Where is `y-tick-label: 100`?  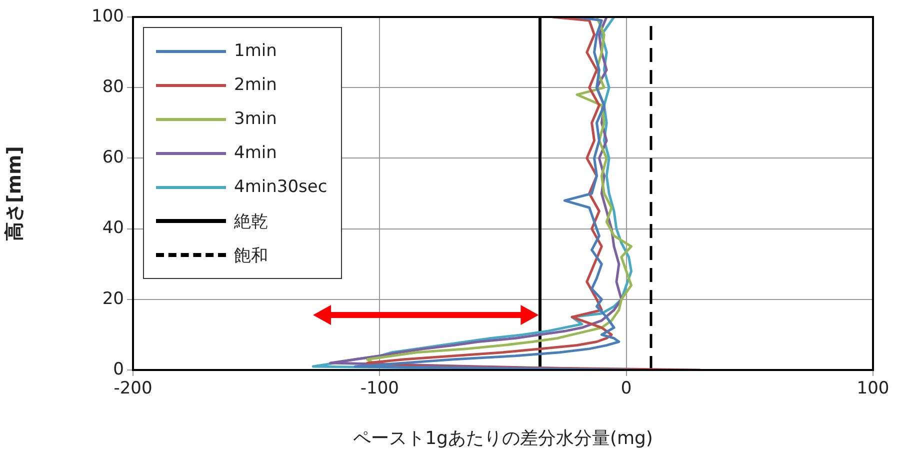 y-tick-label: 100 is located at coordinates (108, 16).